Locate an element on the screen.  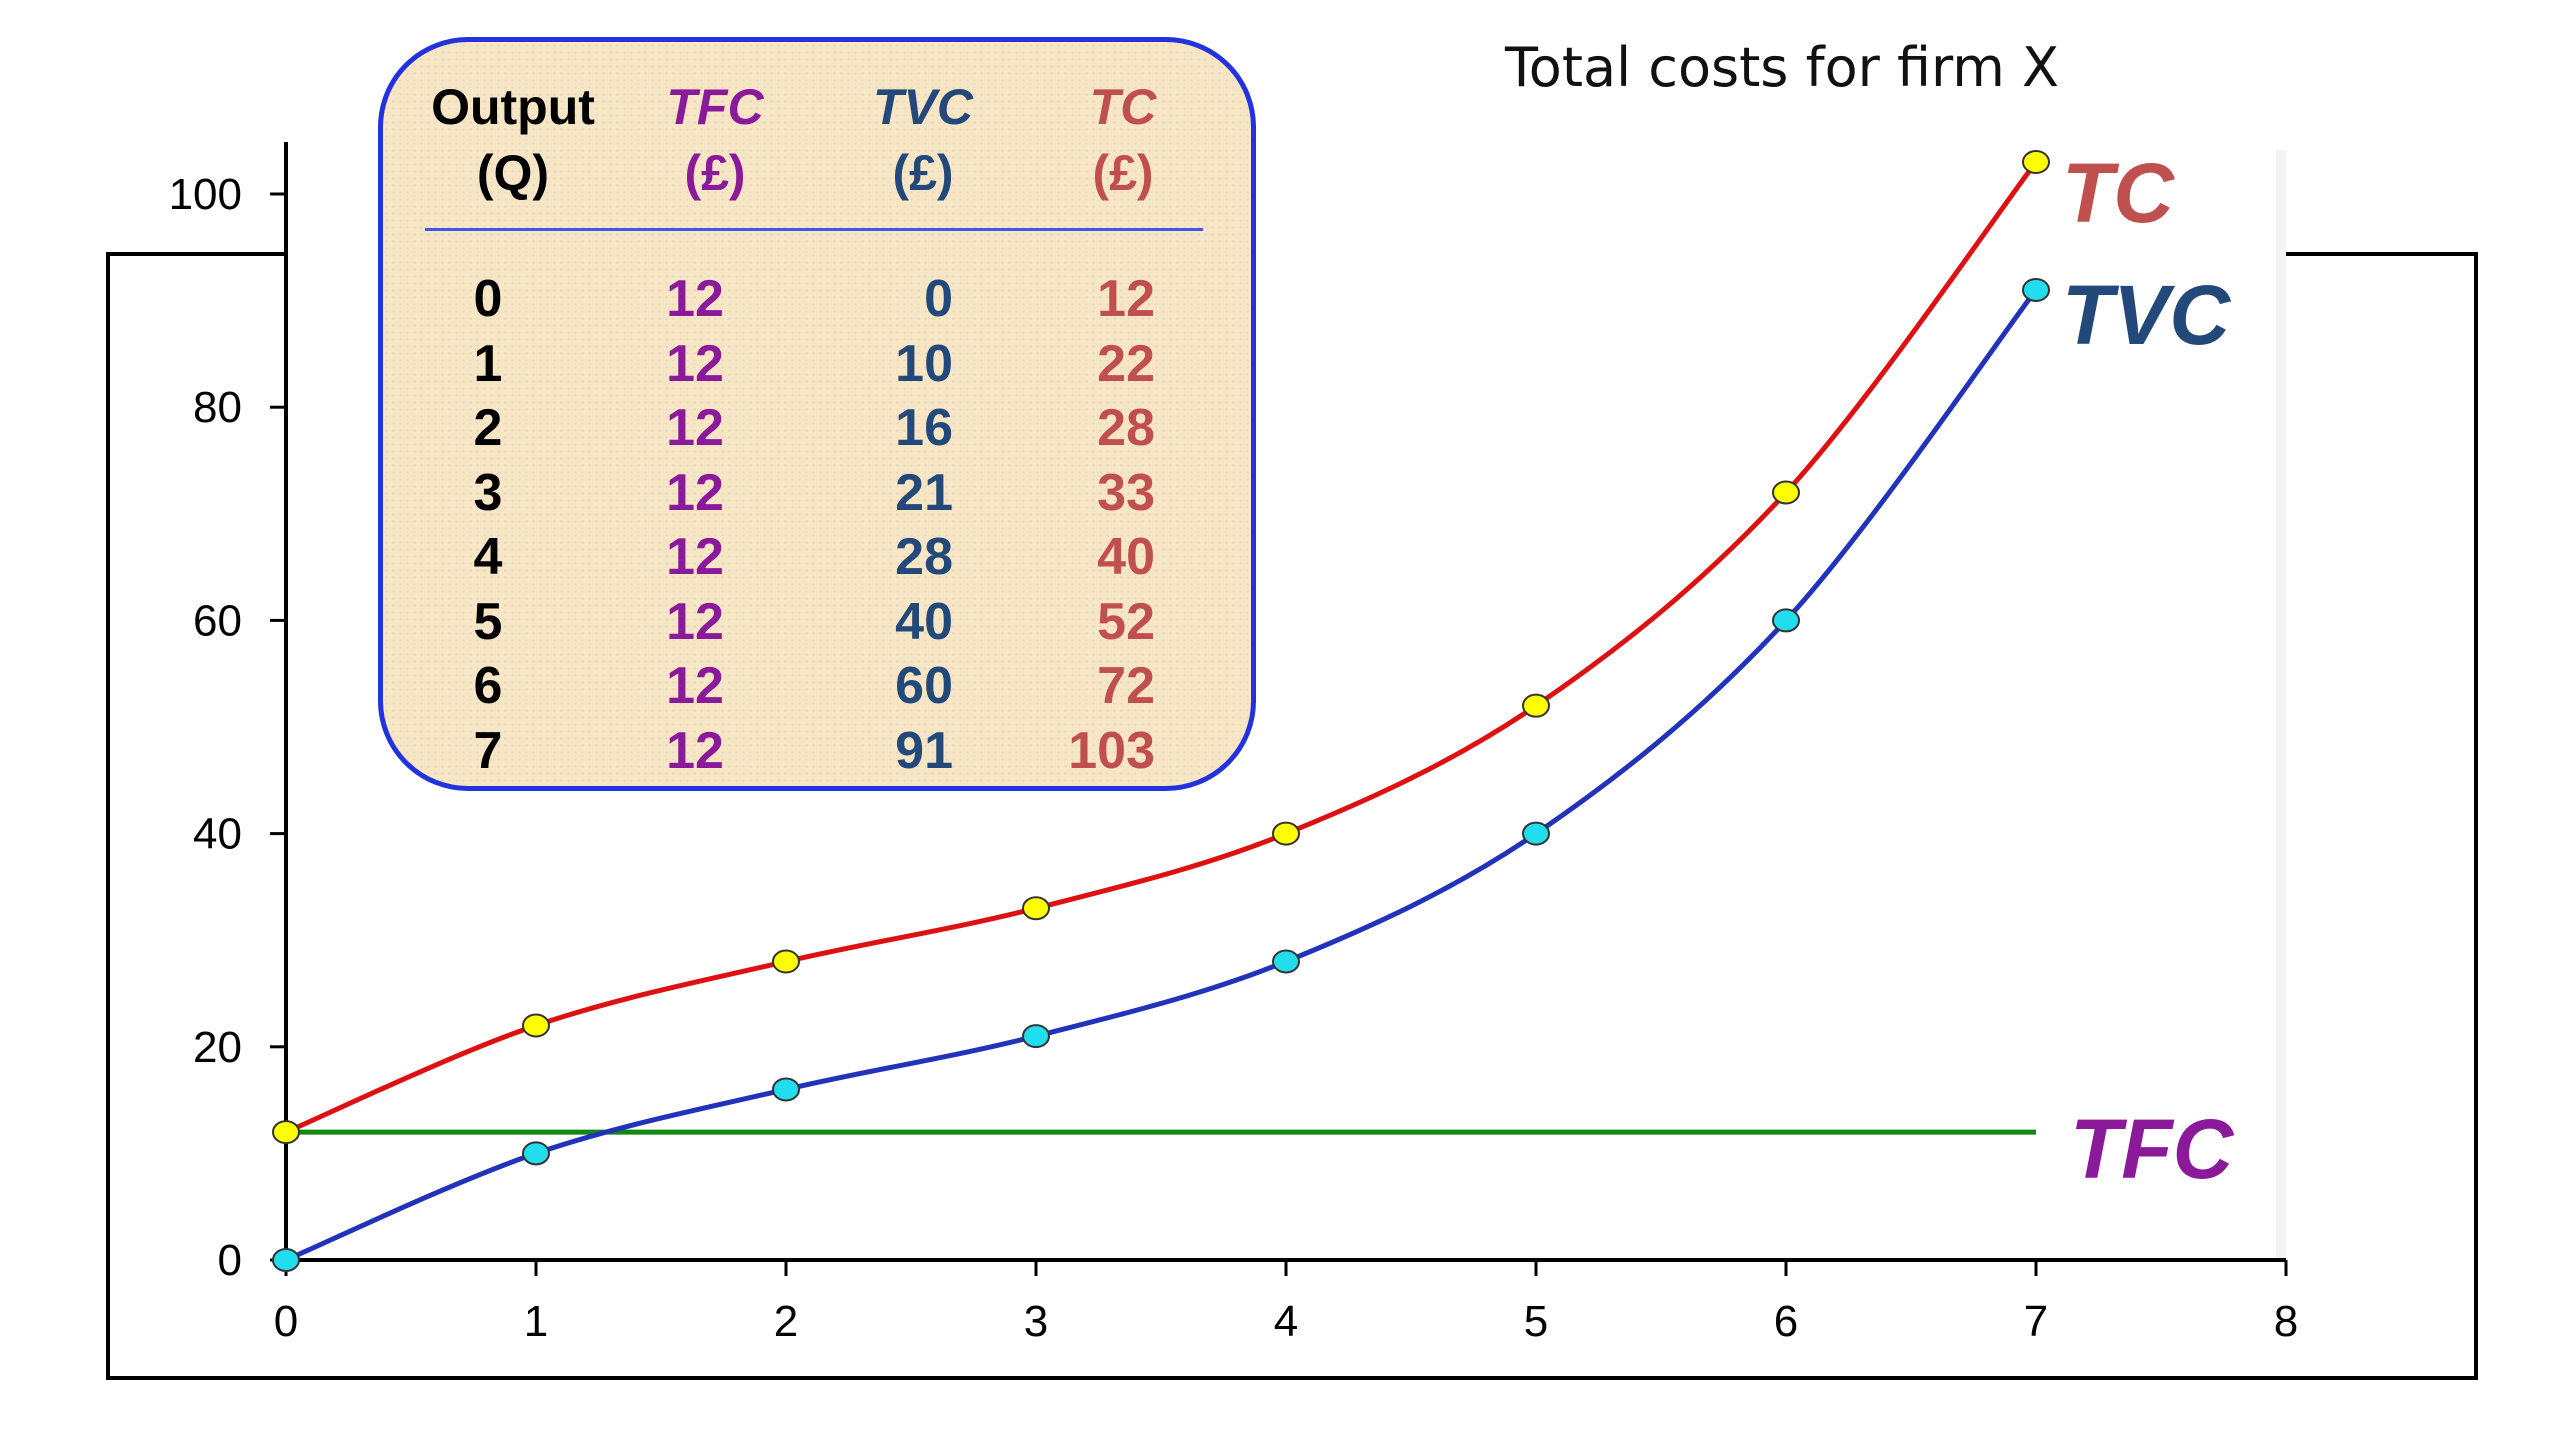
table-cell-tc: 33 is located at coordinates (1126, 492).